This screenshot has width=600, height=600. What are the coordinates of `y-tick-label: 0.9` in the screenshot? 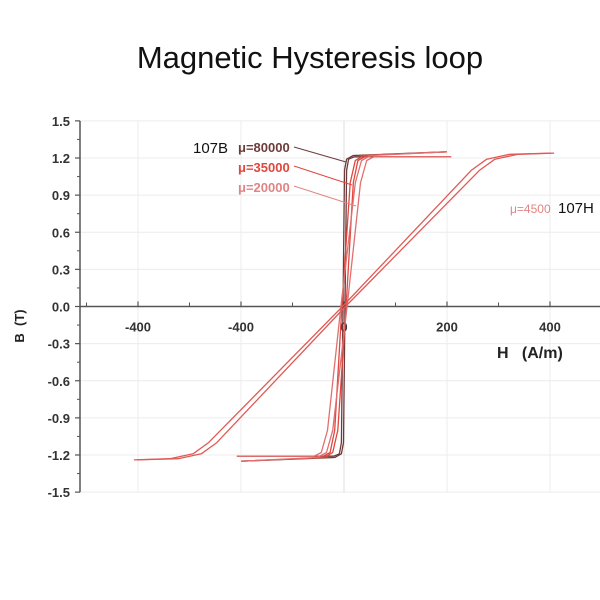 It's located at (61, 195).